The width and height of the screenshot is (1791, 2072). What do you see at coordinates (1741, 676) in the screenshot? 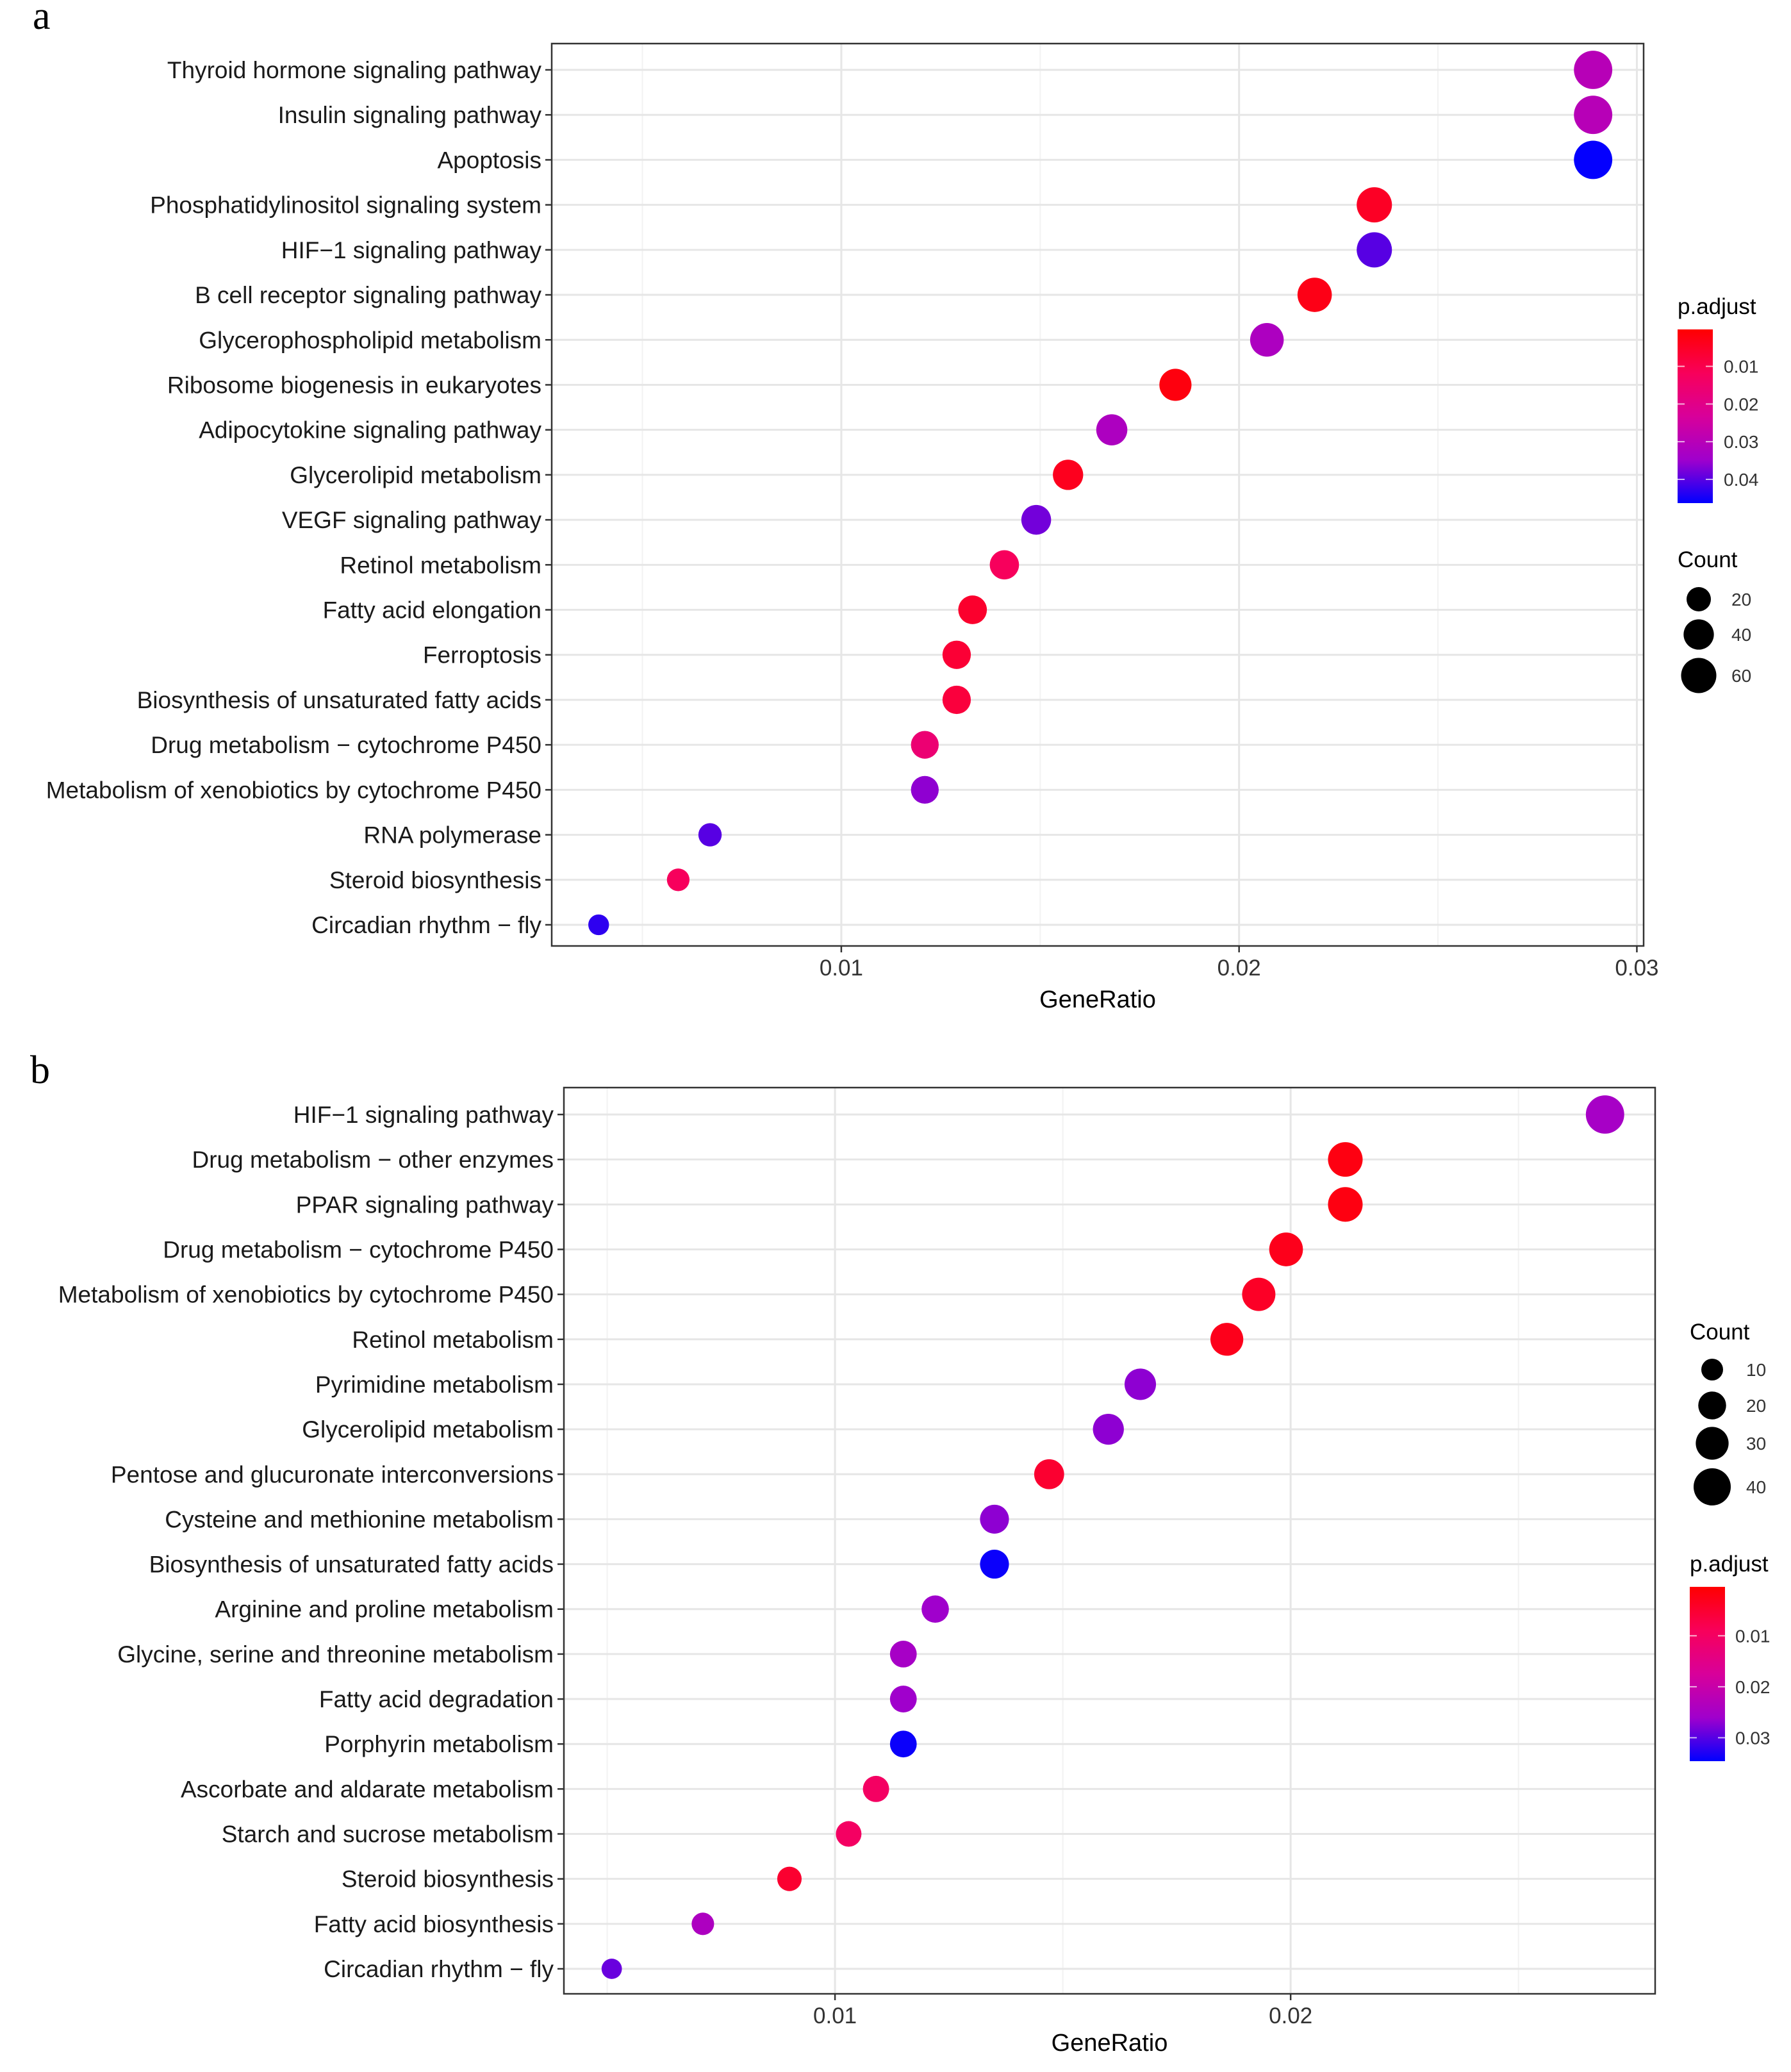
I see `size-legend-label: 60` at bounding box center [1741, 676].